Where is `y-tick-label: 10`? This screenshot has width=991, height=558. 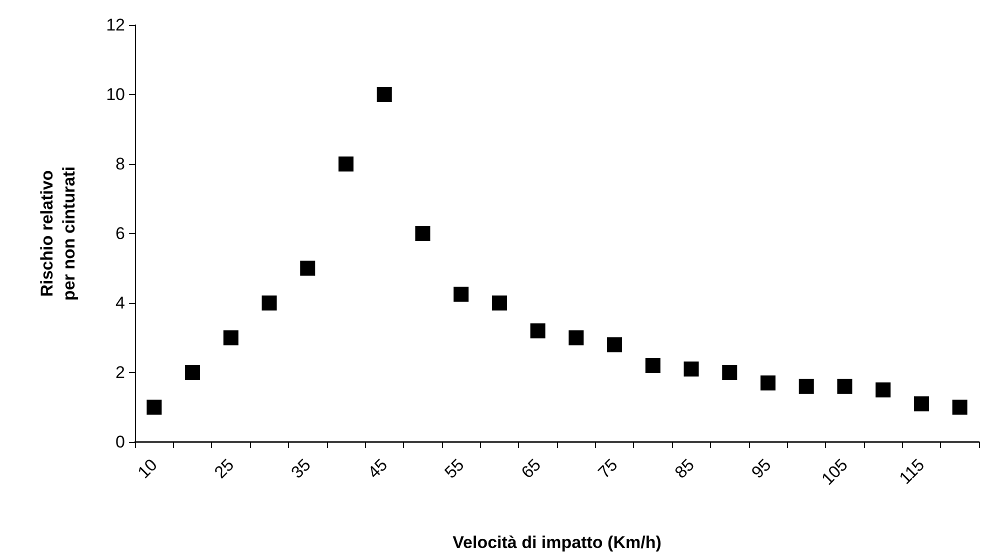
y-tick-label: 10 is located at coordinates (115, 94).